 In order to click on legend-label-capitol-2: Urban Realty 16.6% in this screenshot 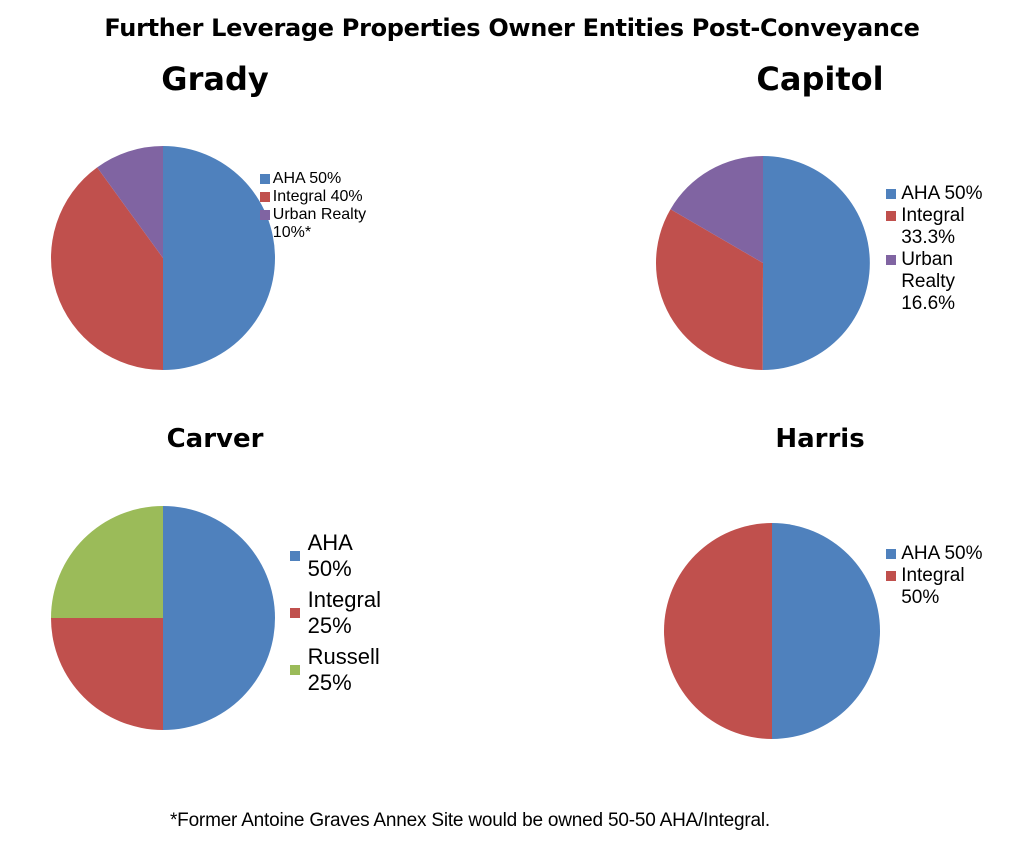, I will do `click(928, 281)`.